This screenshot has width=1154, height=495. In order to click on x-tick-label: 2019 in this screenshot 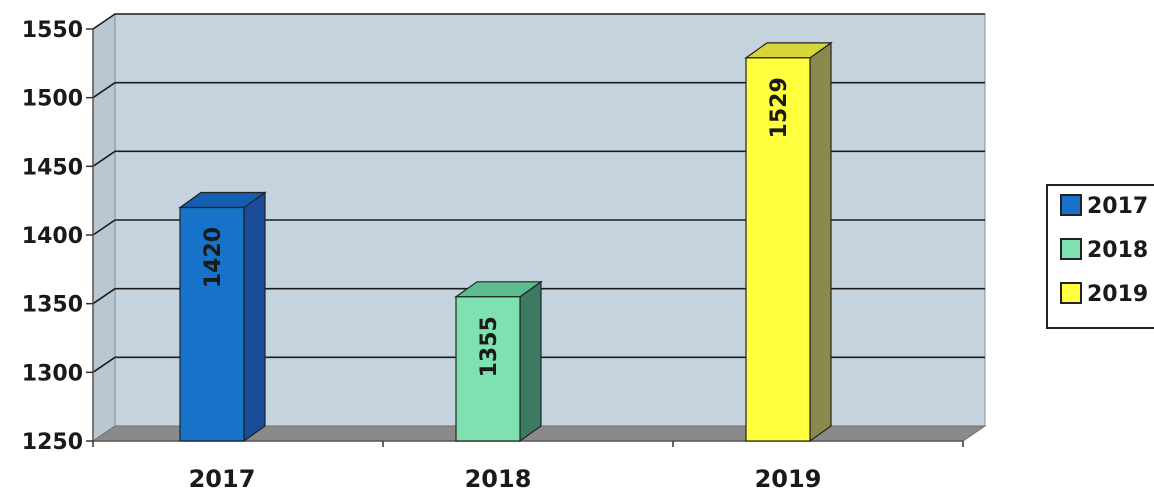, I will do `click(788, 478)`.